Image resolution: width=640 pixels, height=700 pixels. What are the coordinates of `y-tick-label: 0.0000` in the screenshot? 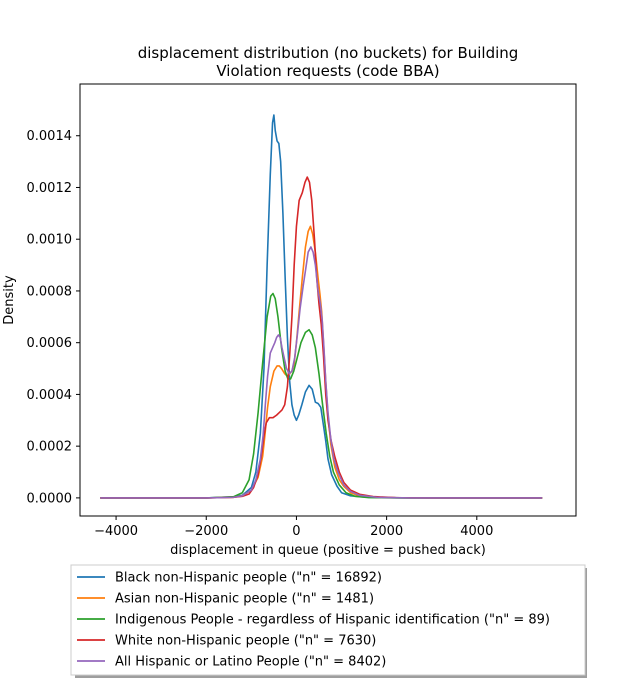 It's located at (50, 498).